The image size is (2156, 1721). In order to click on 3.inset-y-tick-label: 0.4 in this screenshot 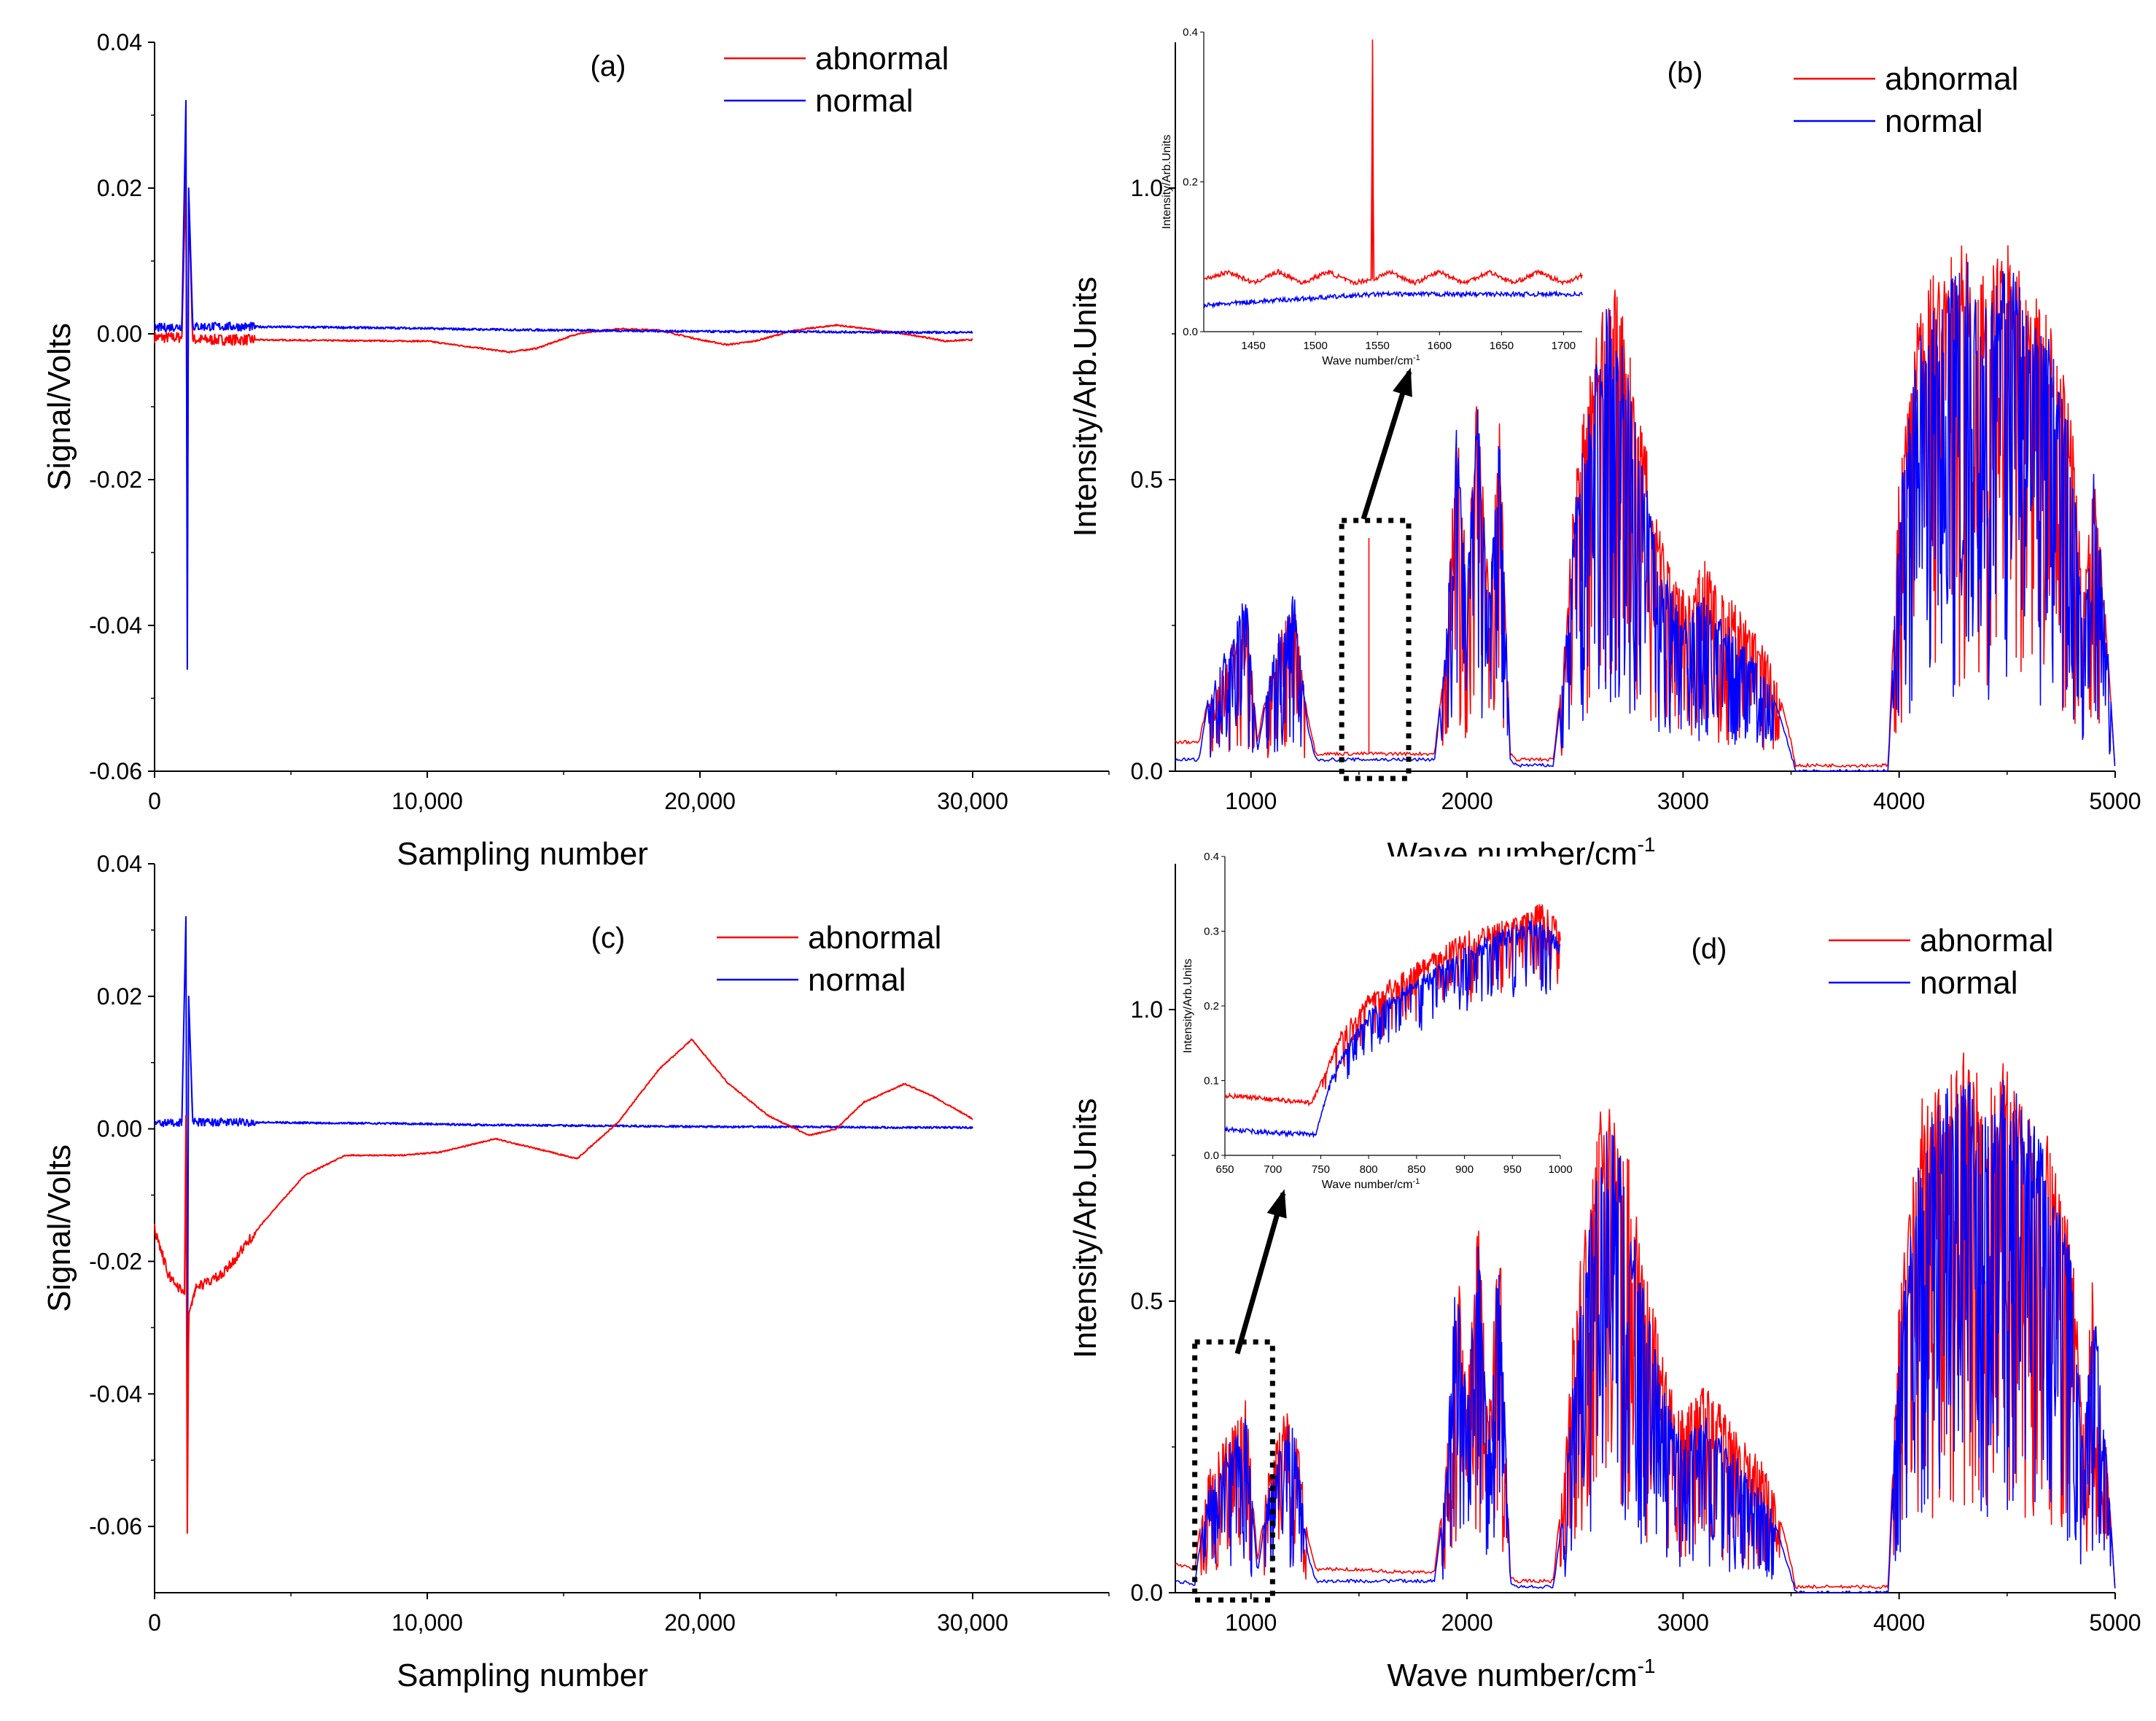, I will do `click(1211, 857)`.